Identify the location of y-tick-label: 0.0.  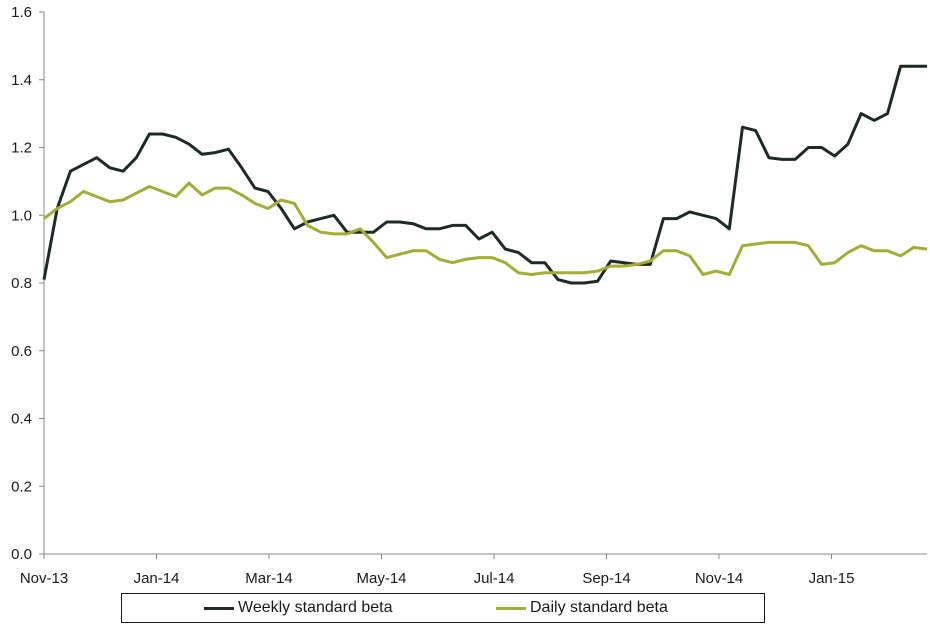
(21, 554).